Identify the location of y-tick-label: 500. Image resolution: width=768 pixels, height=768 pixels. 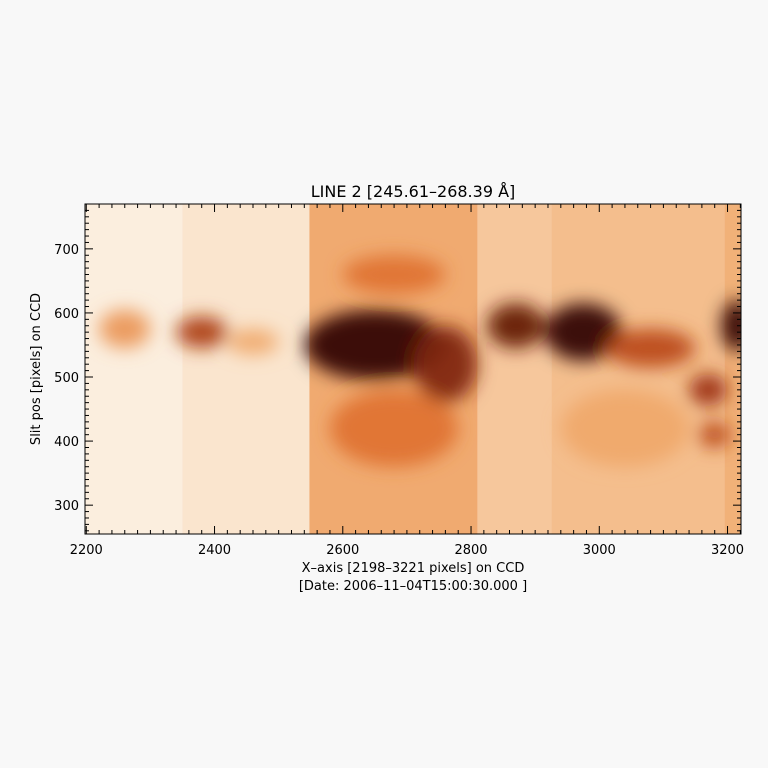
(66, 378).